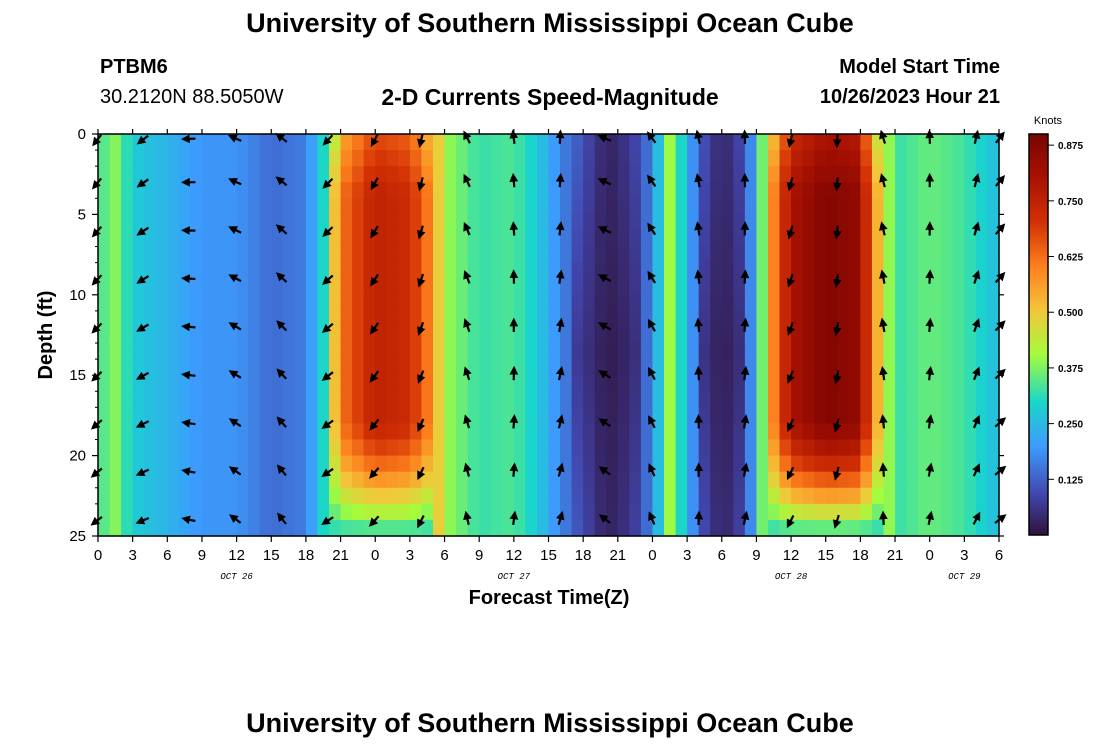  I want to click on colorbar-tick-label: 0.250, so click(1070, 425).